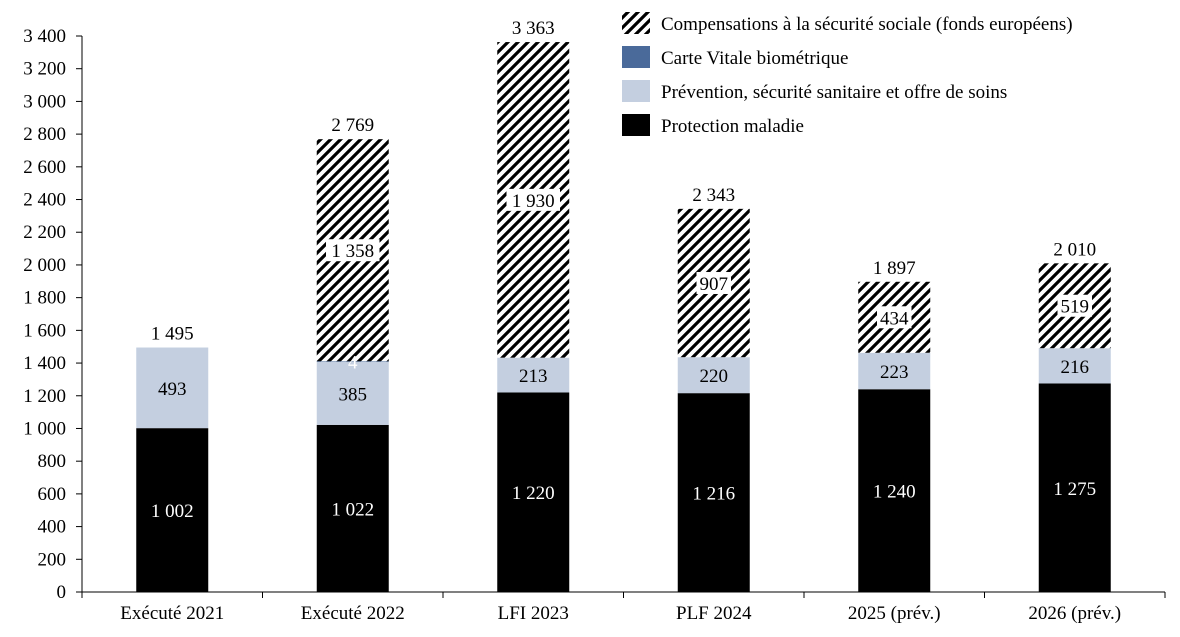 Image resolution: width=1180 pixels, height=637 pixels. I want to click on y-tick-label: 2 000, so click(44, 265).